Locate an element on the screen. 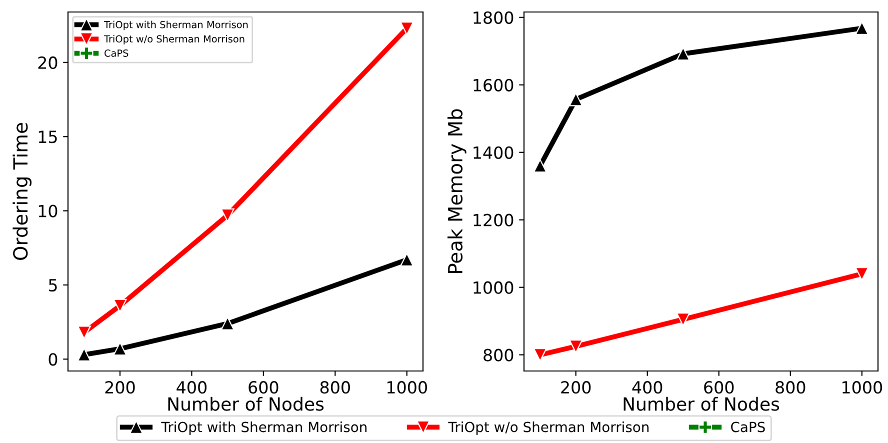  y-axis-title: Peak Memory Mb is located at coordinates (456, 191).